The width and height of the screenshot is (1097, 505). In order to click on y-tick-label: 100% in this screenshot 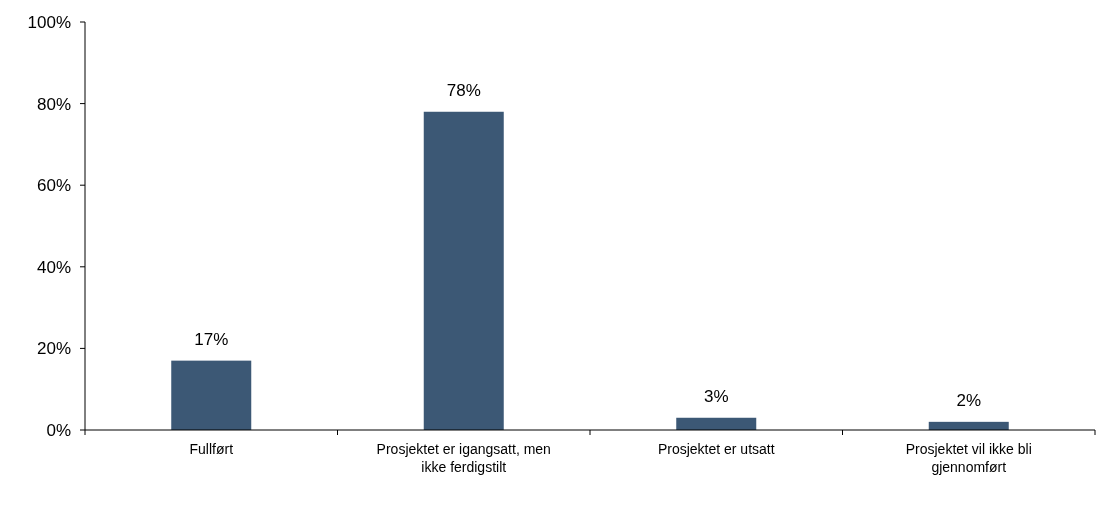, I will do `click(49, 22)`.